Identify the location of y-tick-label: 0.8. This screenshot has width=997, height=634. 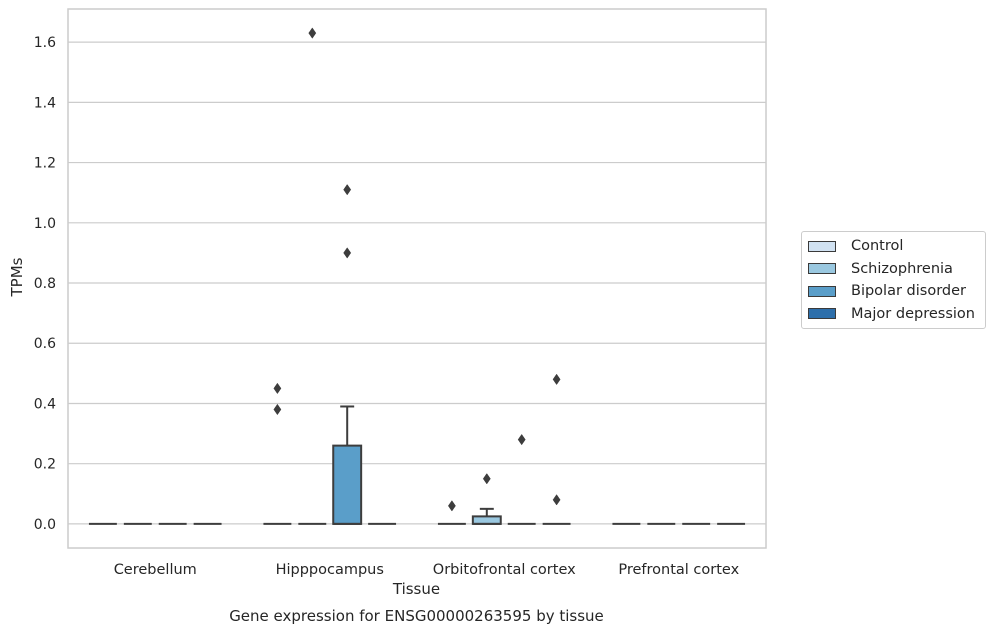
(45, 284).